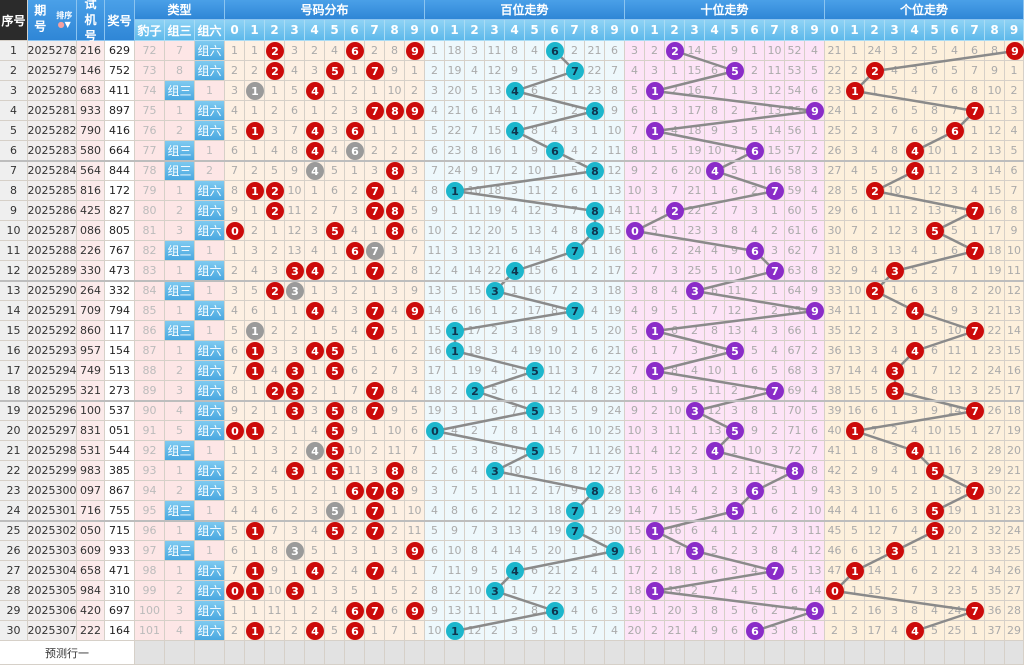  Describe the element at coordinates (375, 611) in the screenshot. I see `dist-hit-ball: 7` at that location.